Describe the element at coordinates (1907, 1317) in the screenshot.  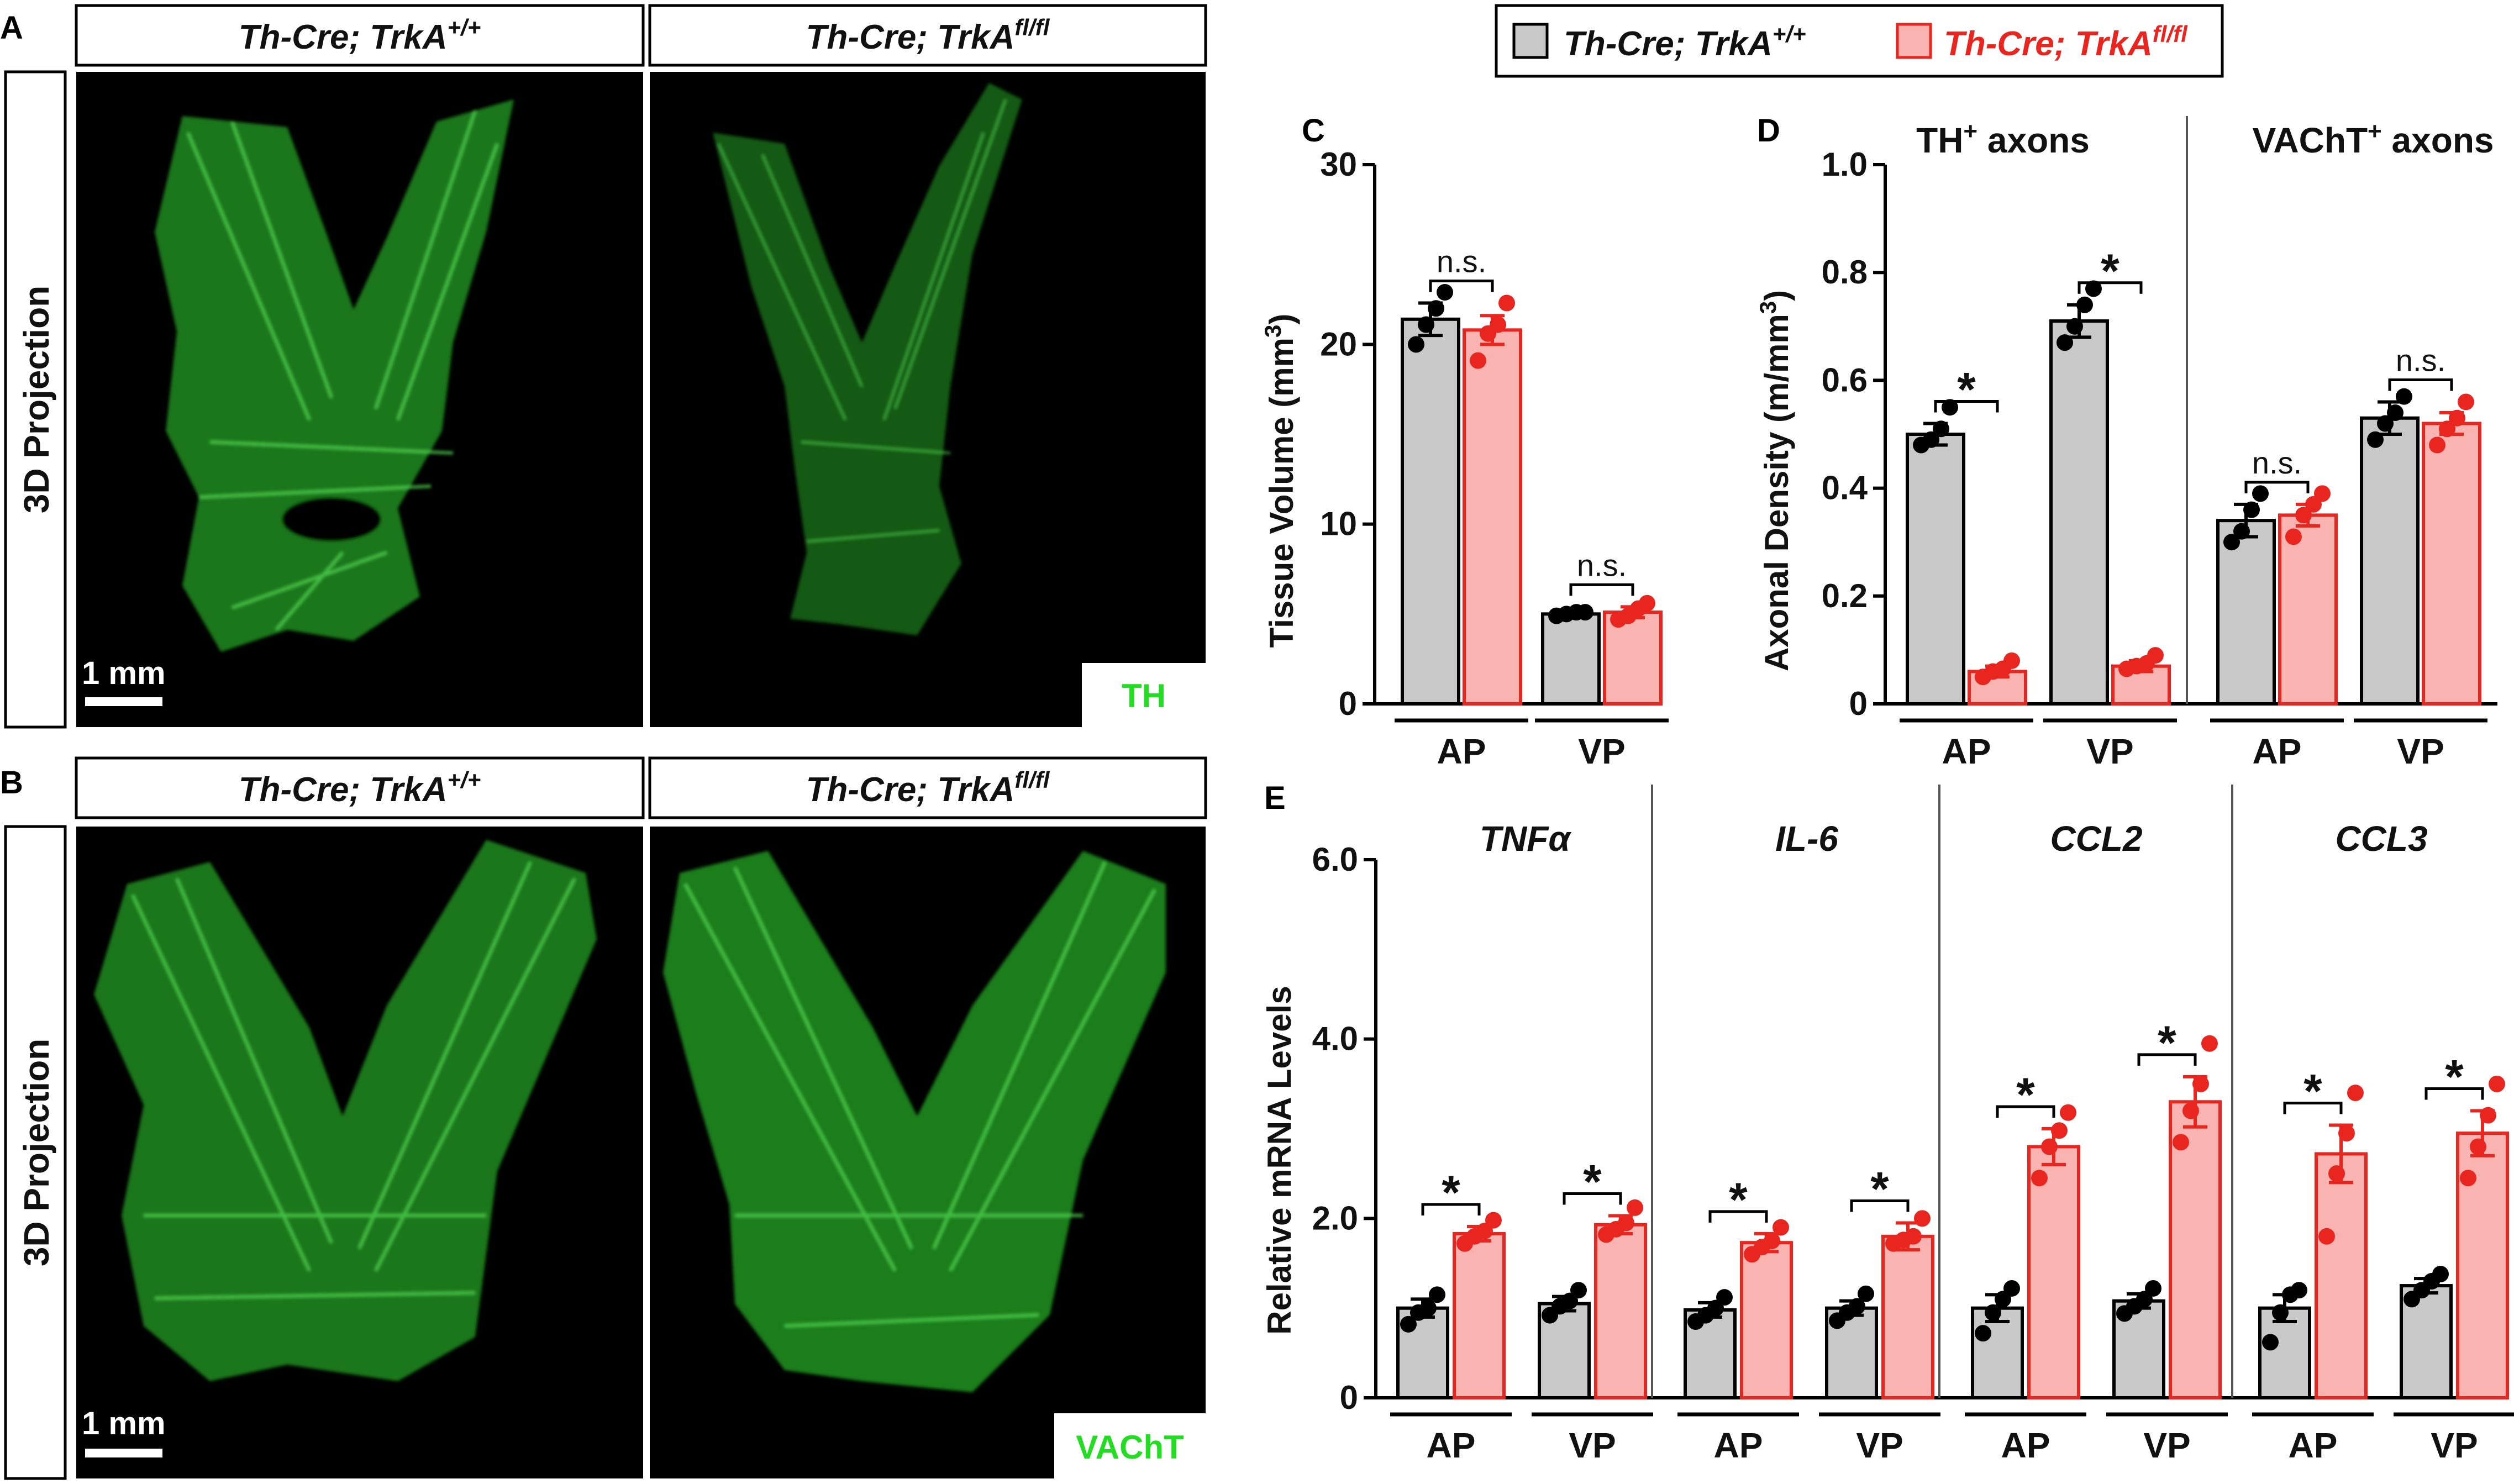
I see `panel-e-il6-bar-vp-ko` at that location.